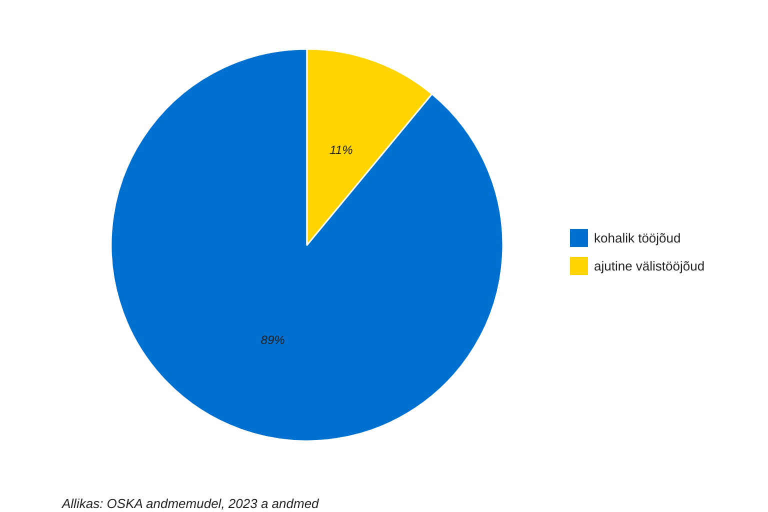 This screenshot has height=512, width=768. What do you see at coordinates (342, 149) in the screenshot?
I see `data-label: 11%` at bounding box center [342, 149].